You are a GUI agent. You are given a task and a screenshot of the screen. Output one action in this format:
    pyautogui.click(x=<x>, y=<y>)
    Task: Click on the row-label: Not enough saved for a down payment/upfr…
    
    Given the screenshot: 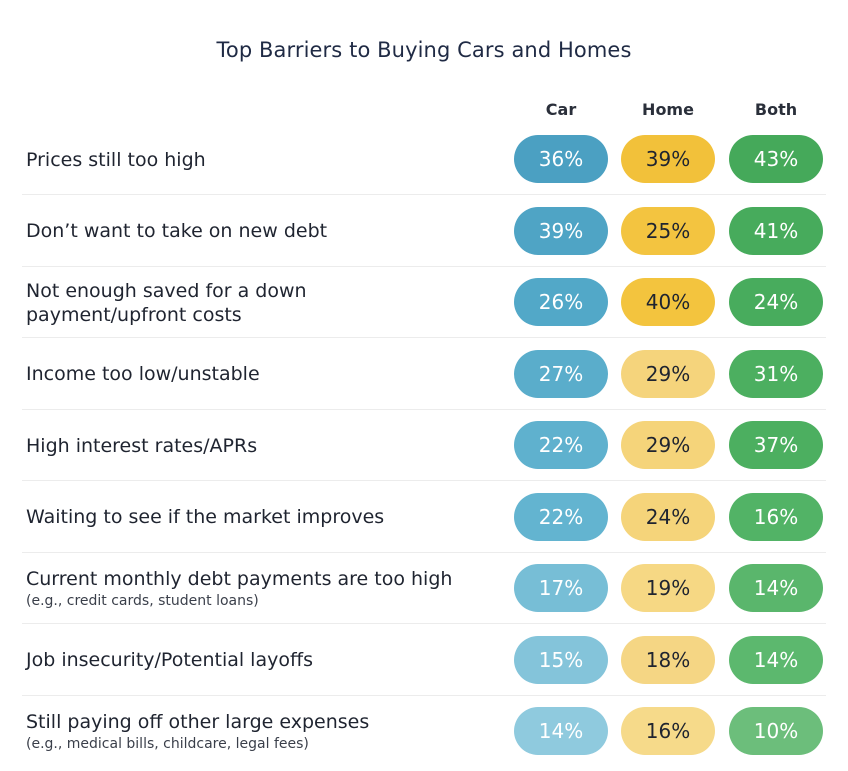 What is the action you would take?
    pyautogui.click(x=261, y=302)
    